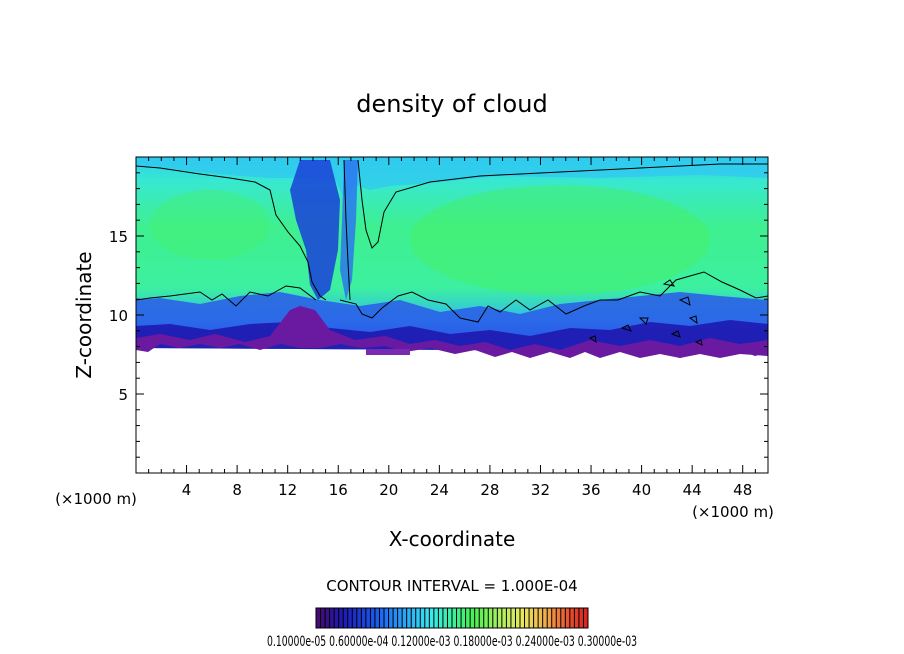 The width and height of the screenshot is (904, 654). Describe the element at coordinates (452, 297) in the screenshot. I see `contour-bottom` at that location.